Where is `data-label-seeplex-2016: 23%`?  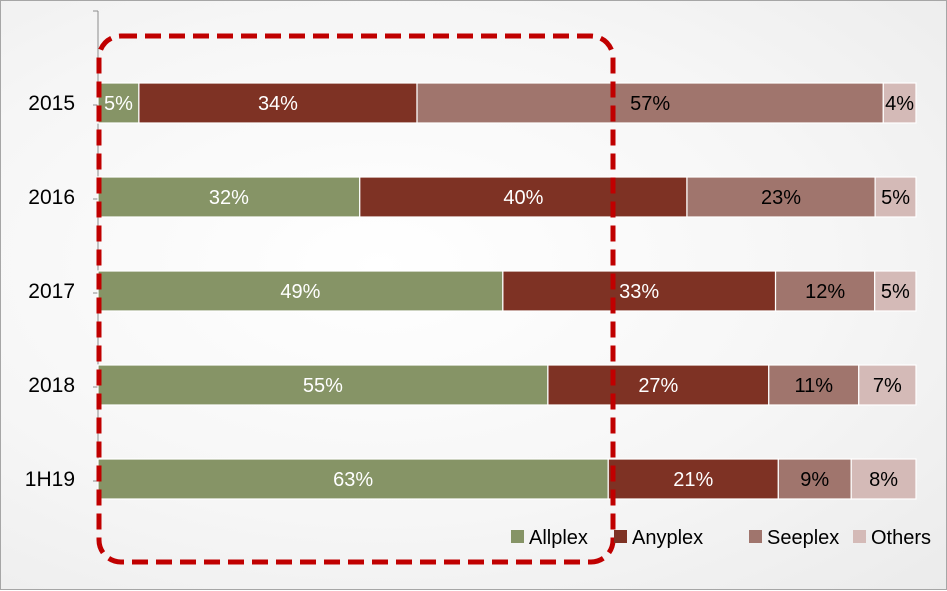
data-label-seeplex-2016: 23% is located at coordinates (781, 198).